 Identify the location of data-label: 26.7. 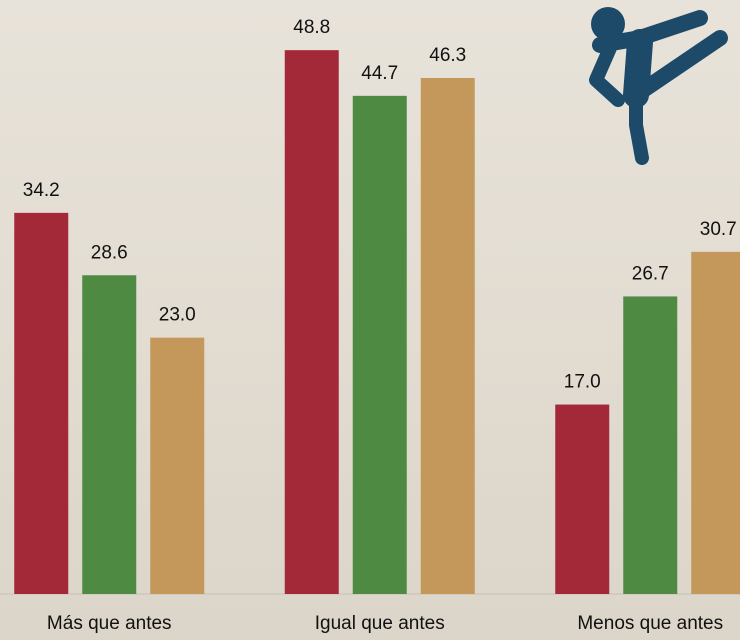
(650, 273).